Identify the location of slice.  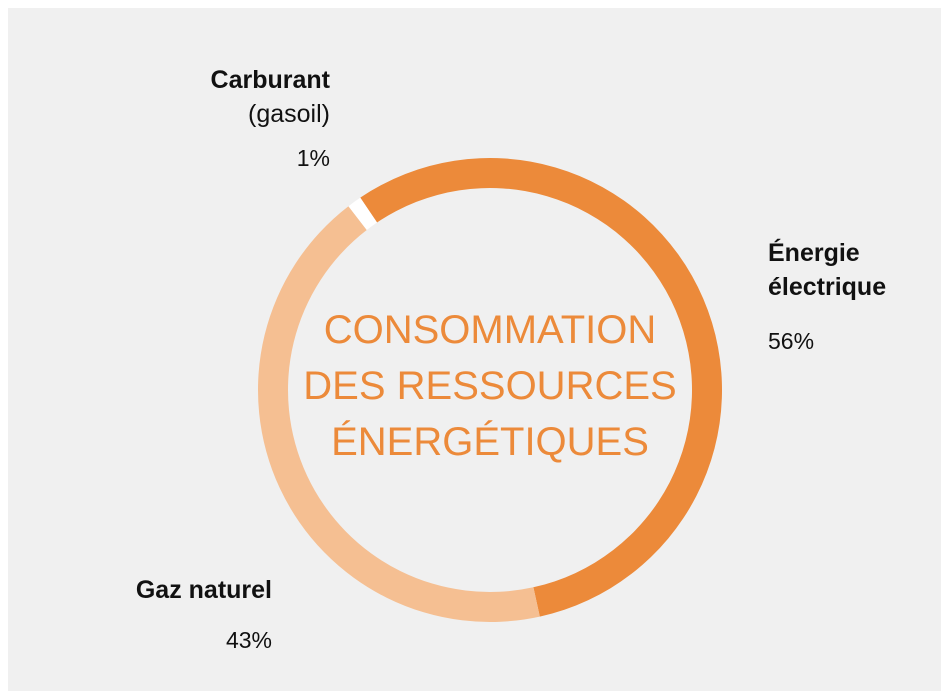
(363, 213).